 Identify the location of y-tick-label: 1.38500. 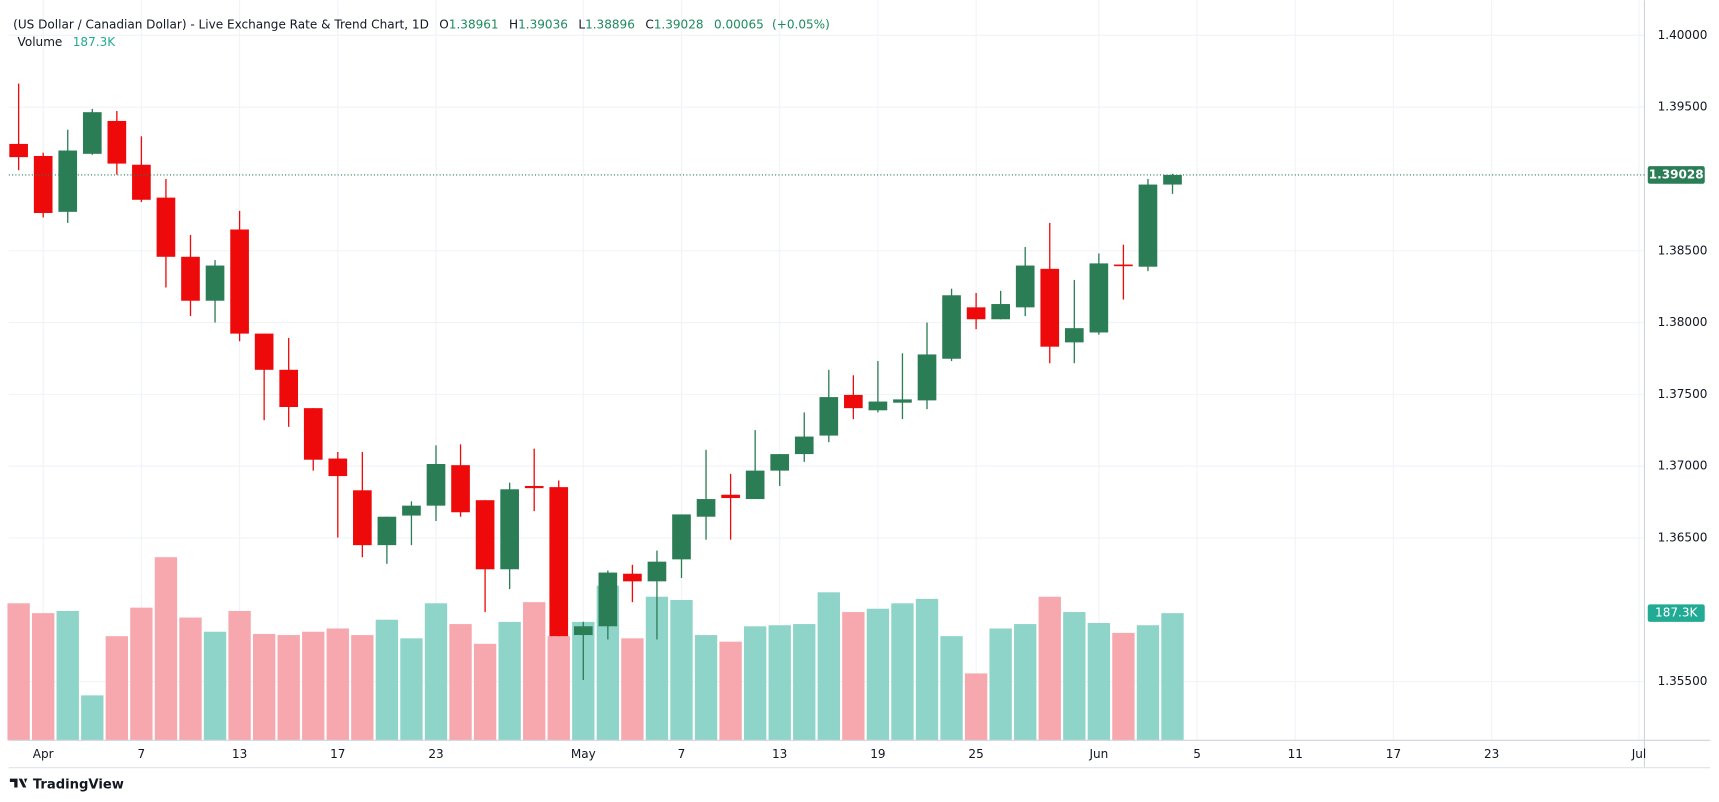
(1683, 250).